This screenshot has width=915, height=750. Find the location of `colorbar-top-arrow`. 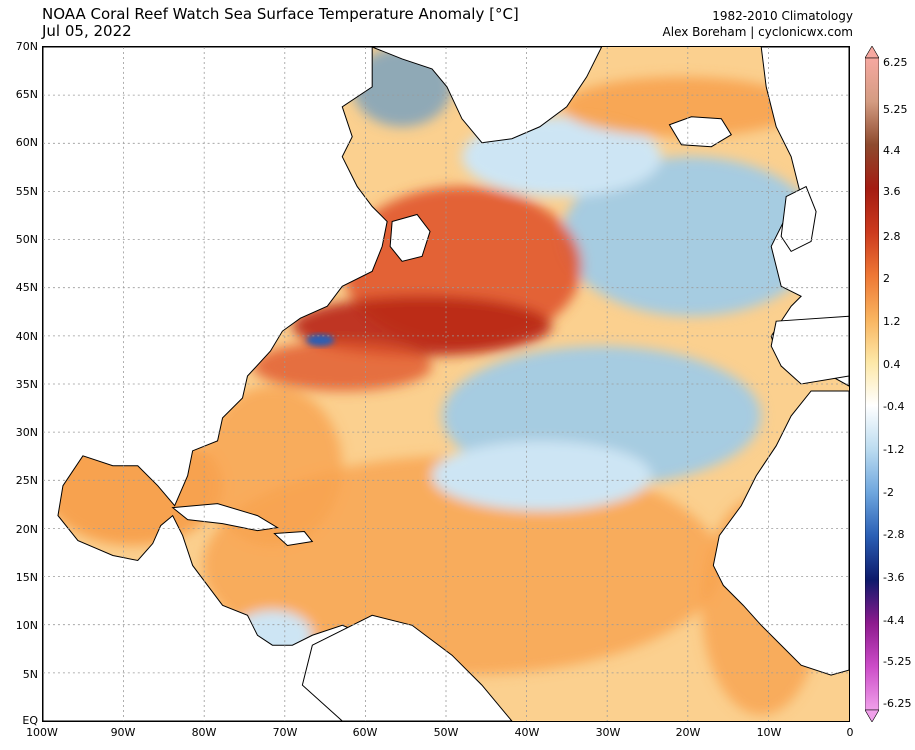

colorbar-top-arrow is located at coordinates (872, 52).